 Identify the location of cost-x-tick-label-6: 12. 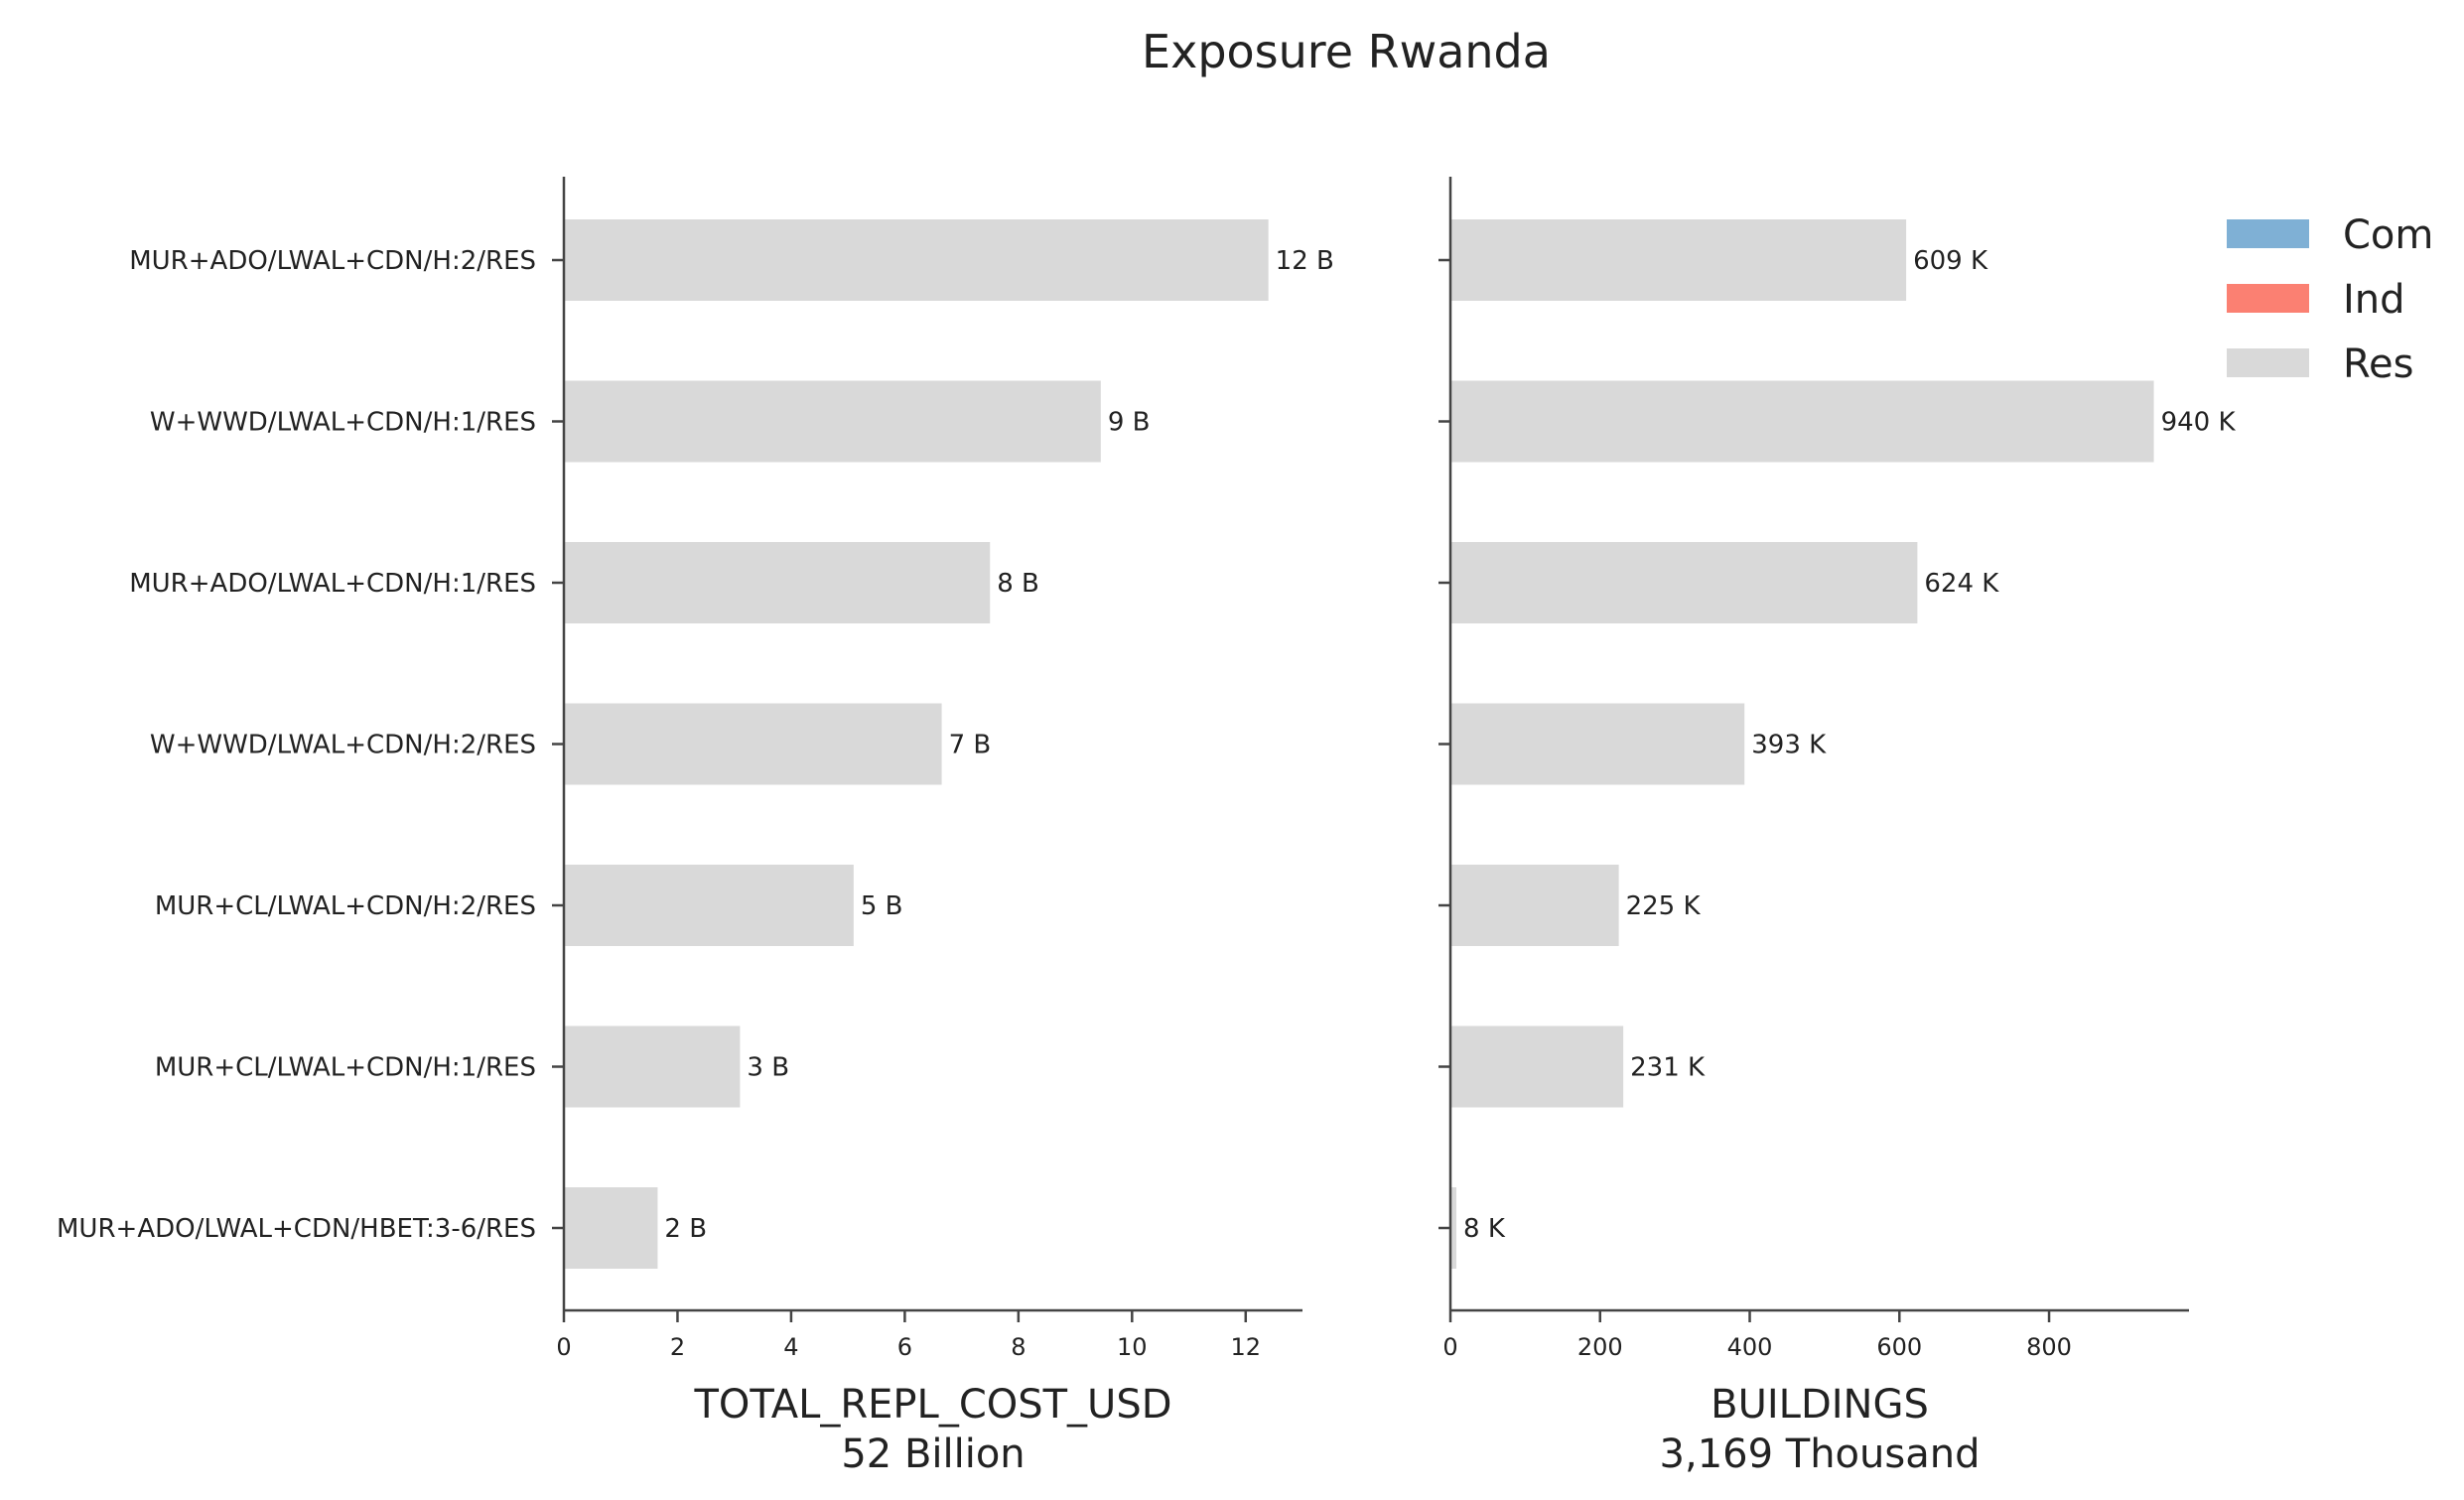
(1245, 1347).